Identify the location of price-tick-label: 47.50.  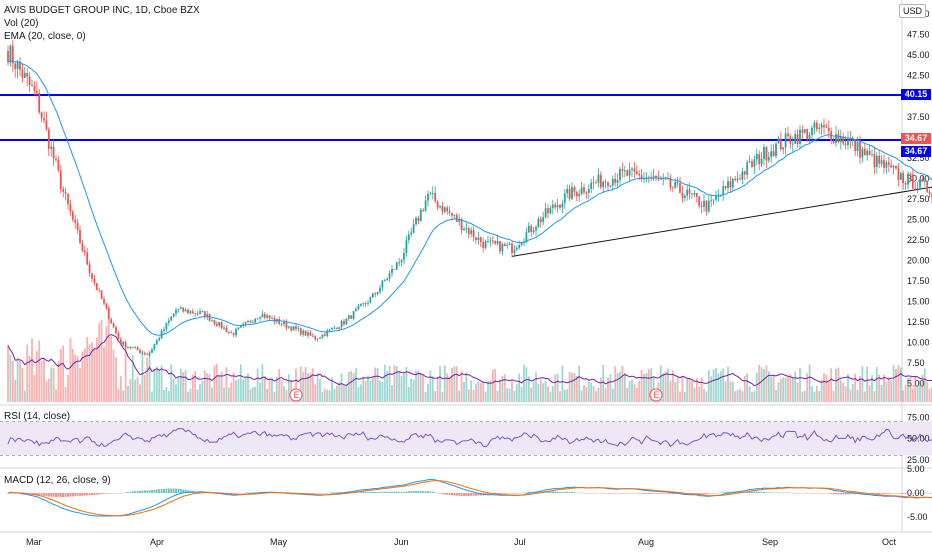
(918, 35).